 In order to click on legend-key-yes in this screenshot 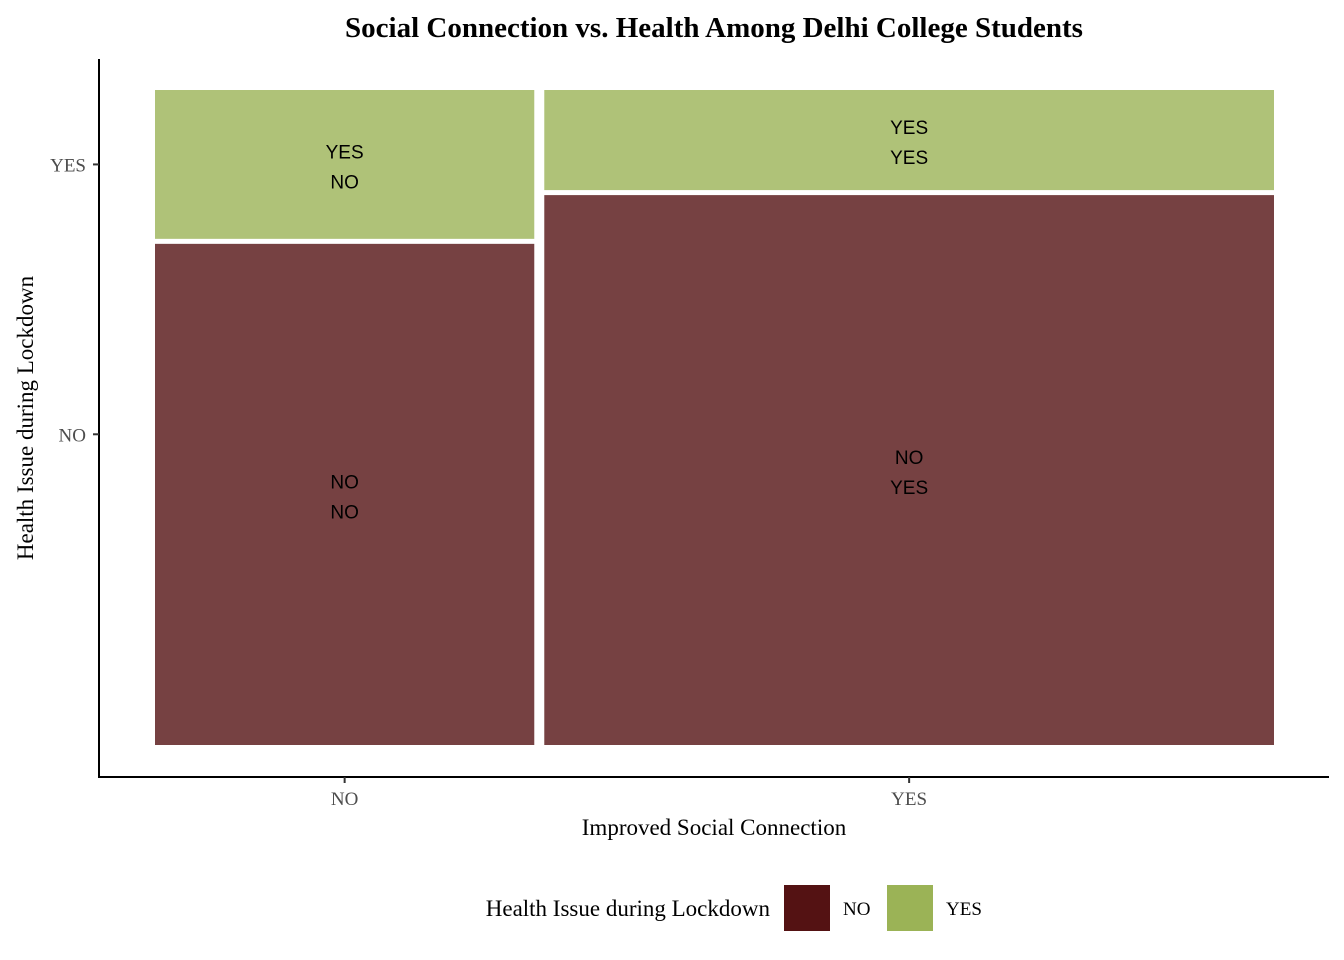, I will do `click(910, 908)`.